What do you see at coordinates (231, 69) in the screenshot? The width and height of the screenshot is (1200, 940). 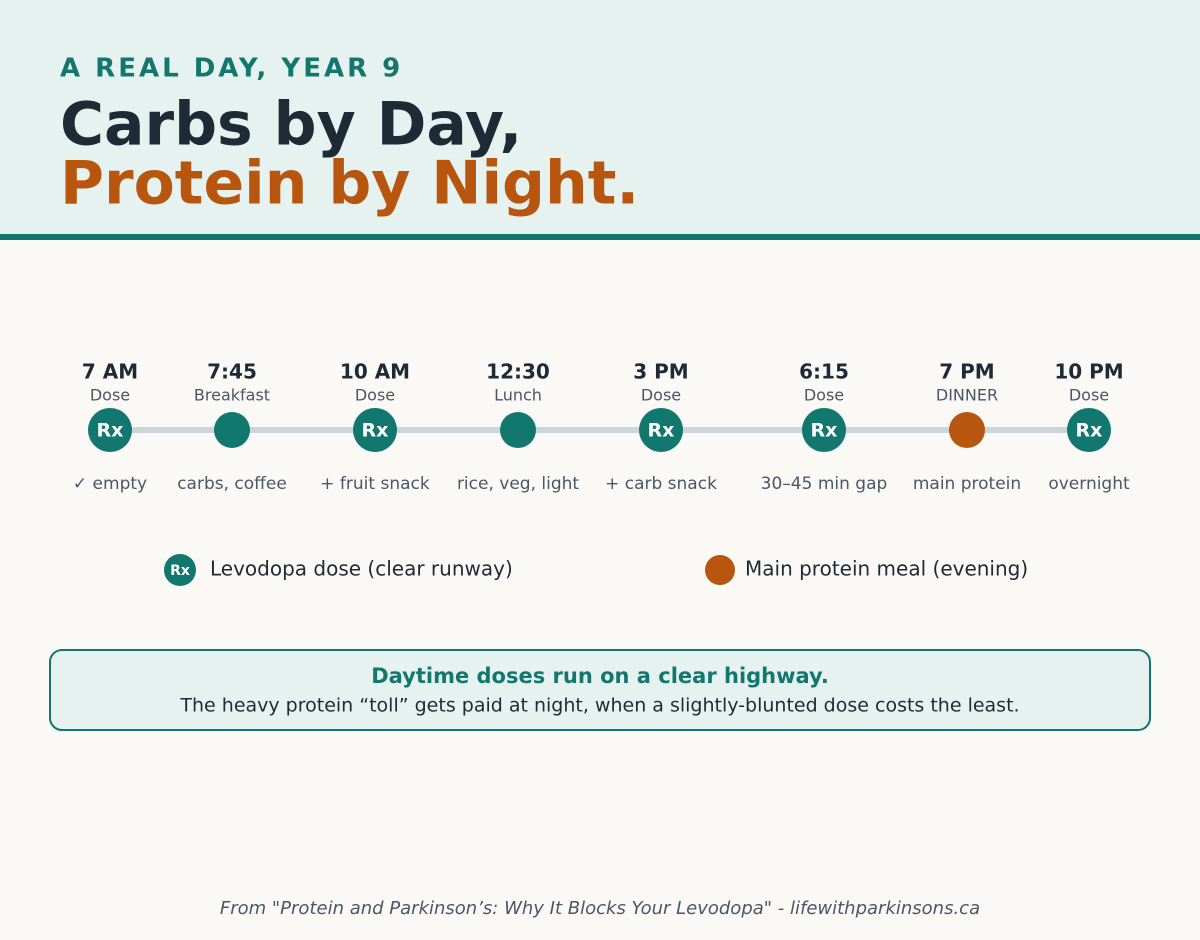 I see `kicker: A REAL DAY, YEAR 9` at bounding box center [231, 69].